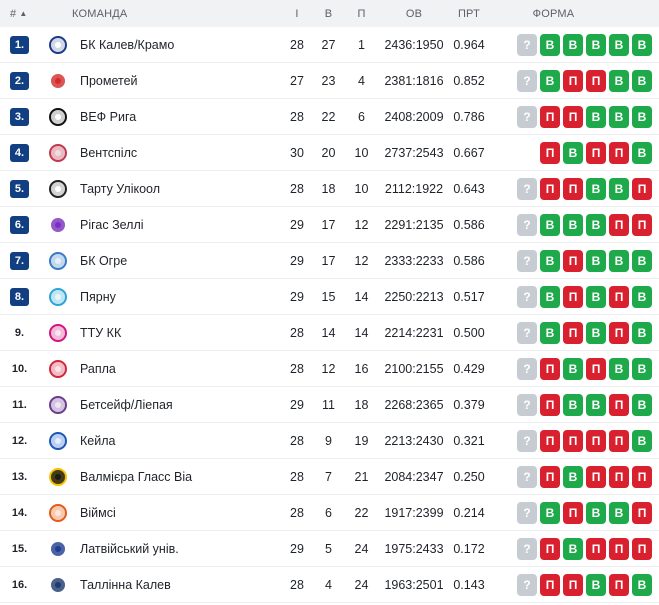  I want to click on team-name-link: Латвійський унів., so click(129, 548).